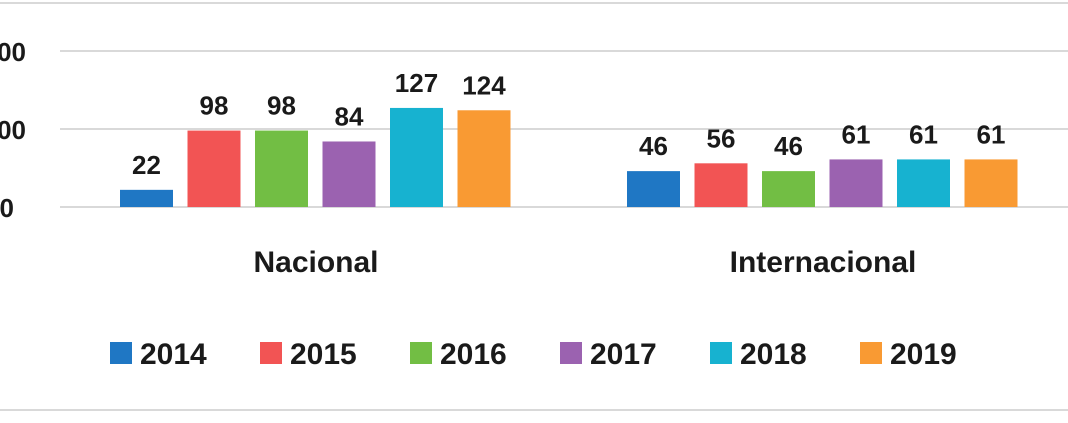  I want to click on data-label: 56, so click(721, 138).